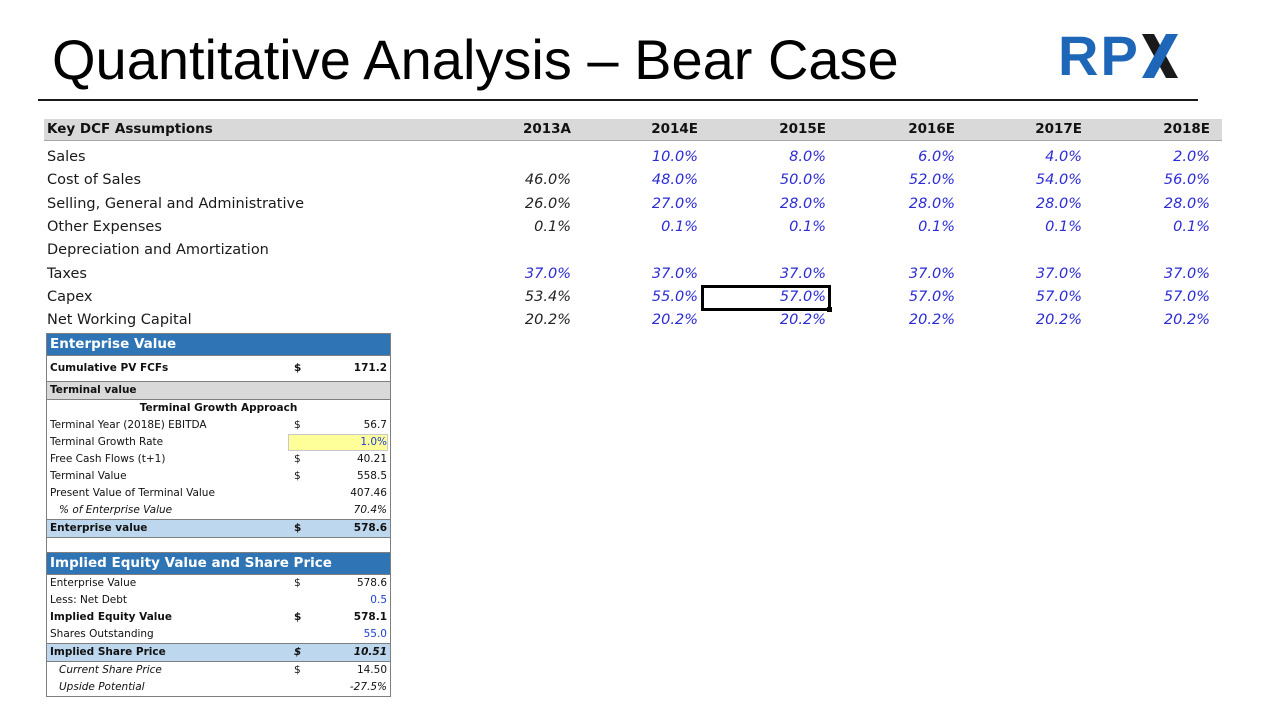 The image size is (1280, 720). I want to click on year-header: 2013A, so click(546, 129).